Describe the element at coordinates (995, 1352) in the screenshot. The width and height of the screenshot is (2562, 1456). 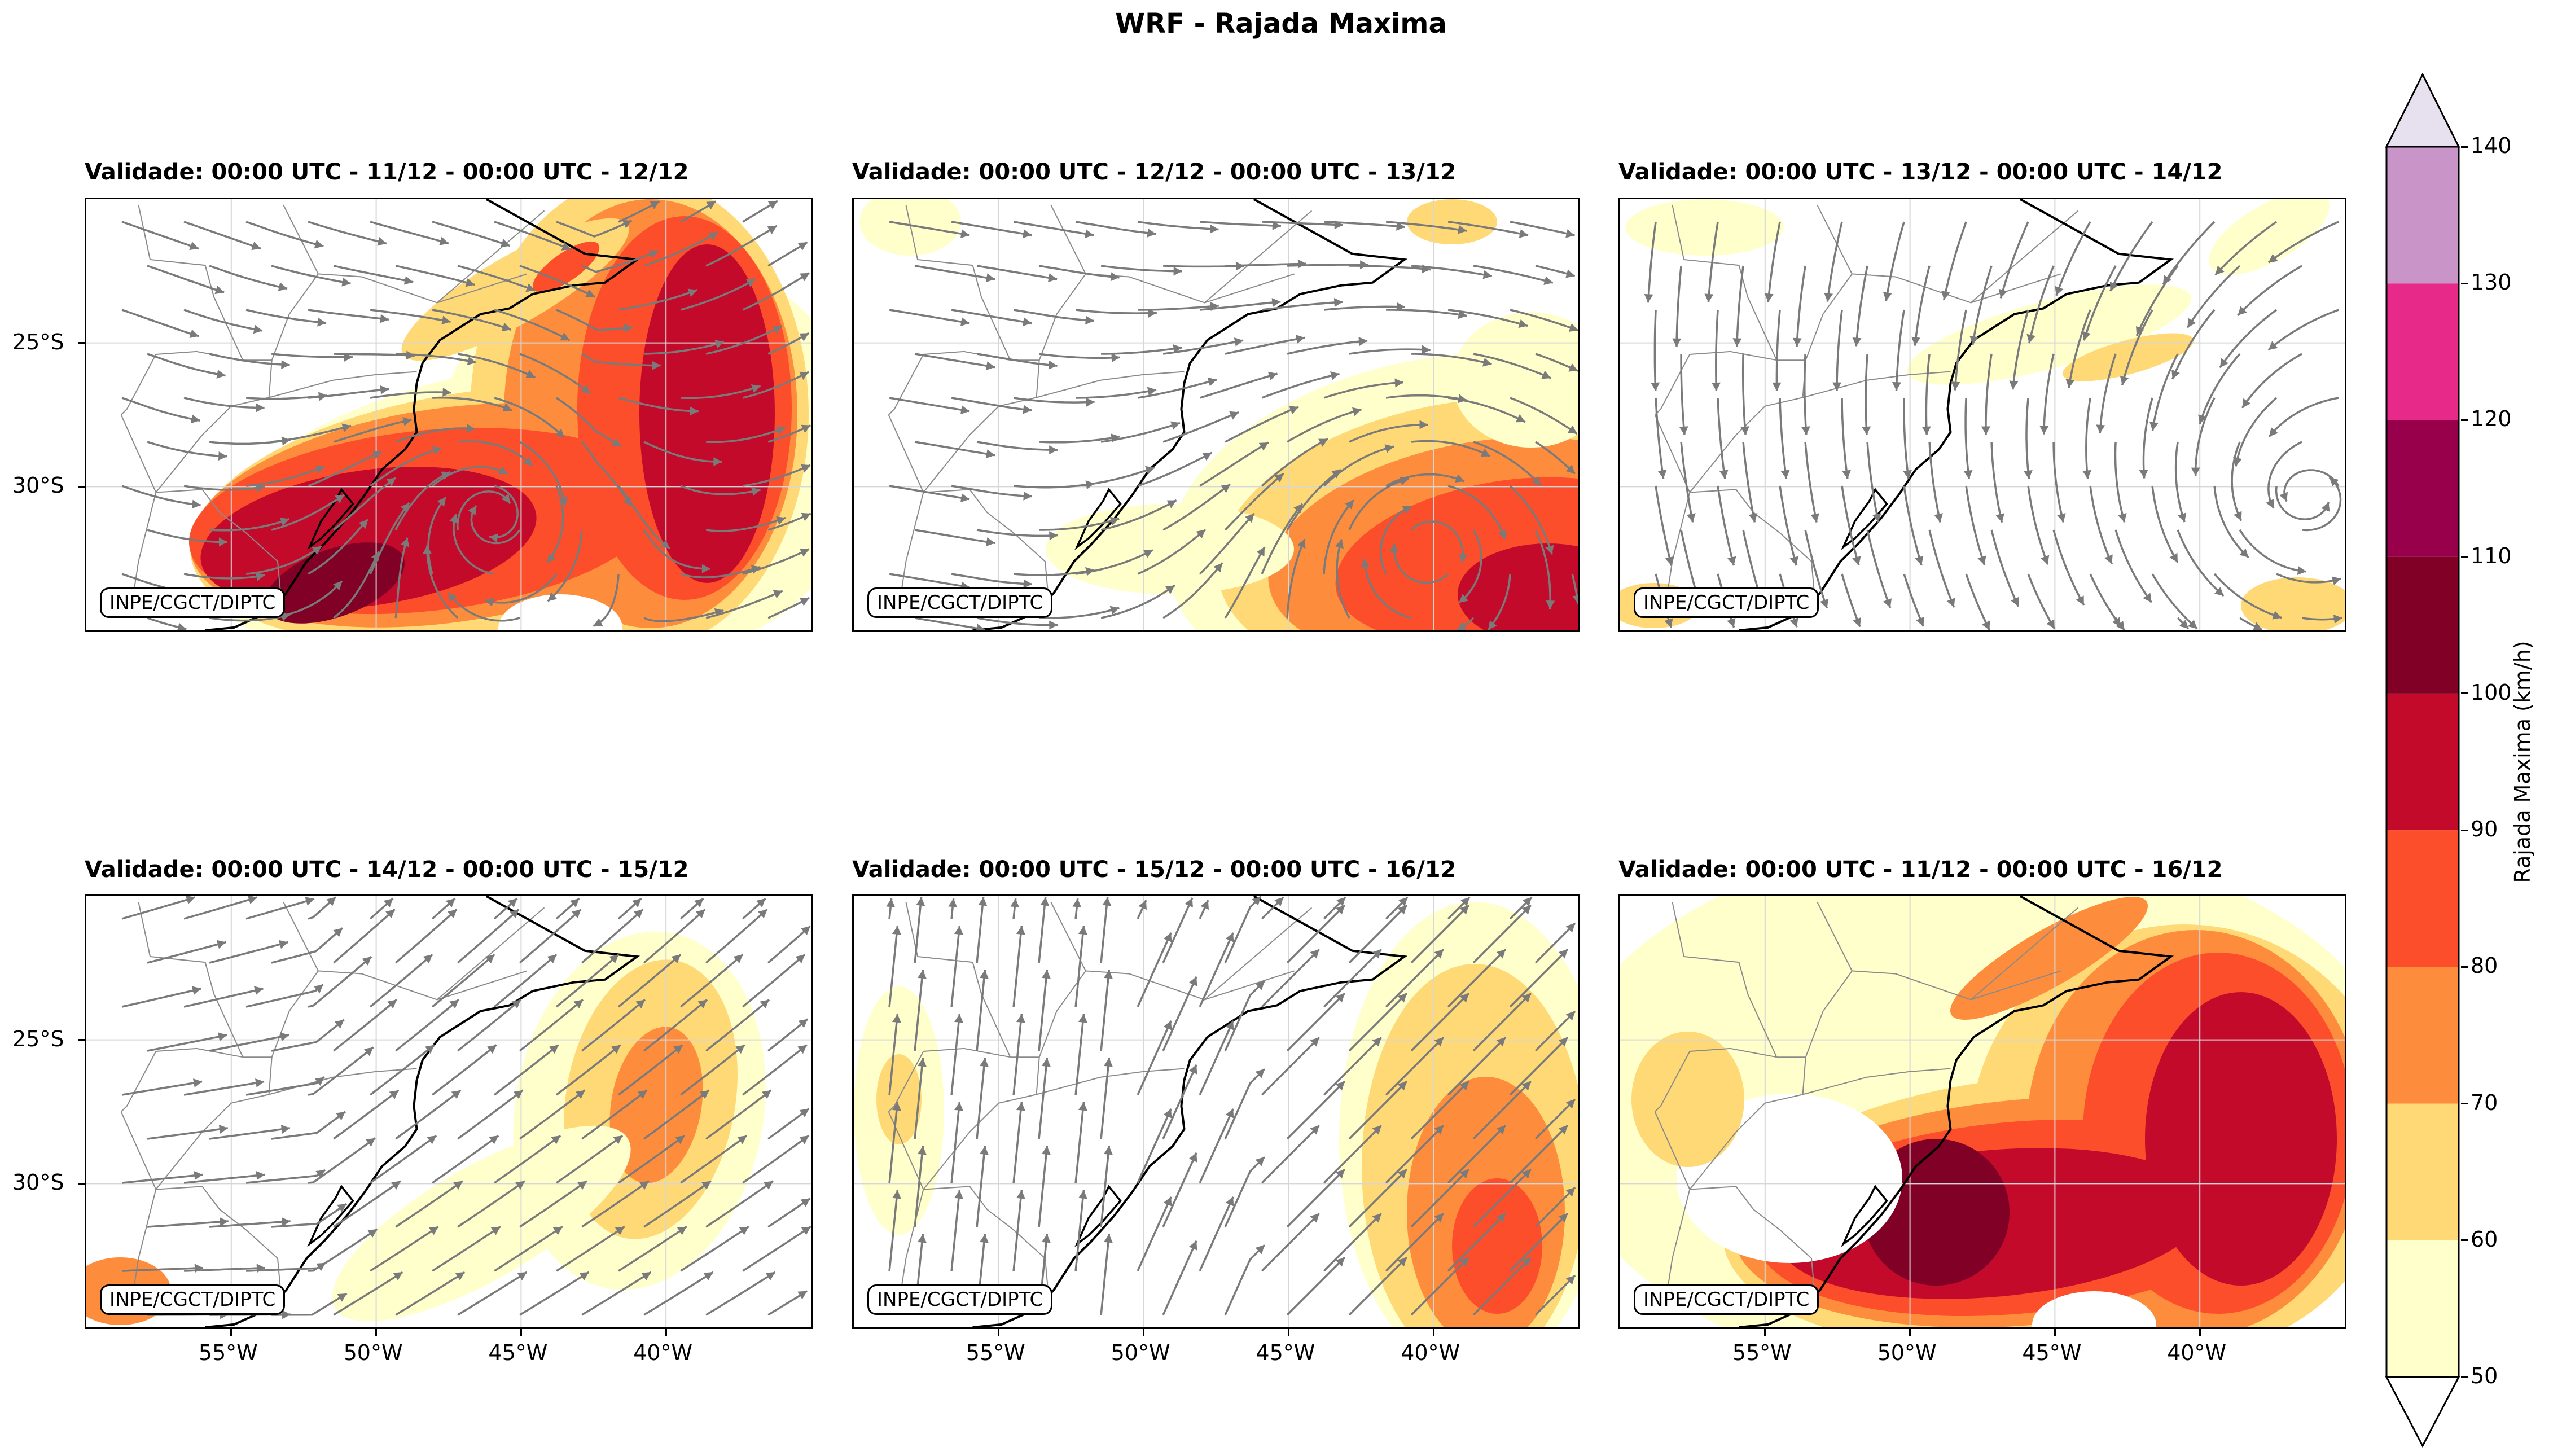
I see `lon-tick-label: 55°W` at that location.